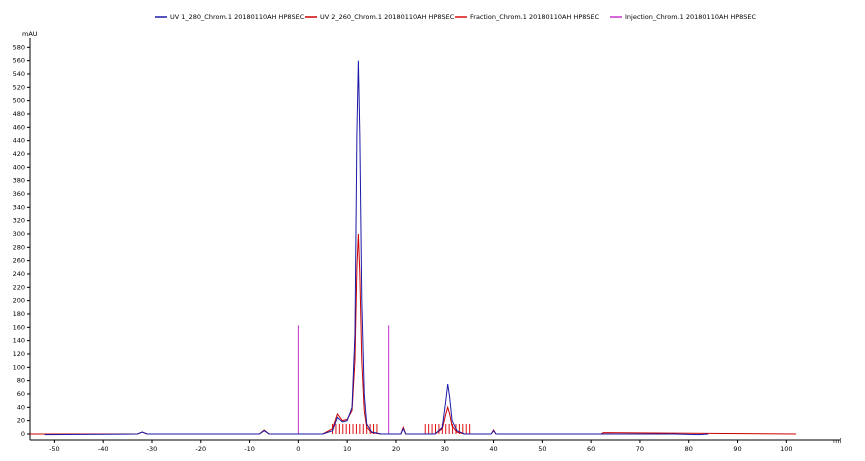 This screenshot has height=461, width=865. What do you see at coordinates (19, 274) in the screenshot?
I see `y-tick-label: 240` at bounding box center [19, 274].